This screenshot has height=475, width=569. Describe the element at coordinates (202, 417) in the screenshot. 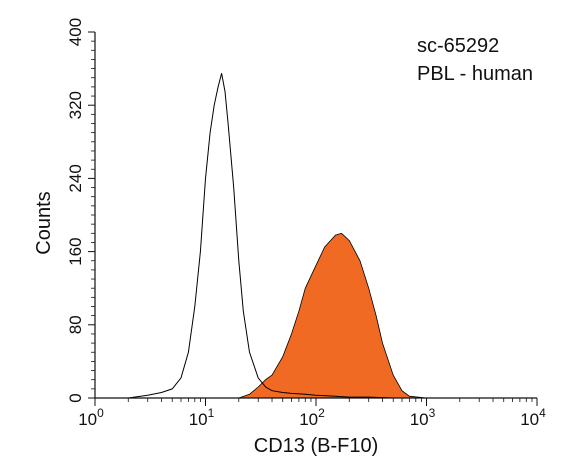

I see `x-tick-label: 10¹` at that location.